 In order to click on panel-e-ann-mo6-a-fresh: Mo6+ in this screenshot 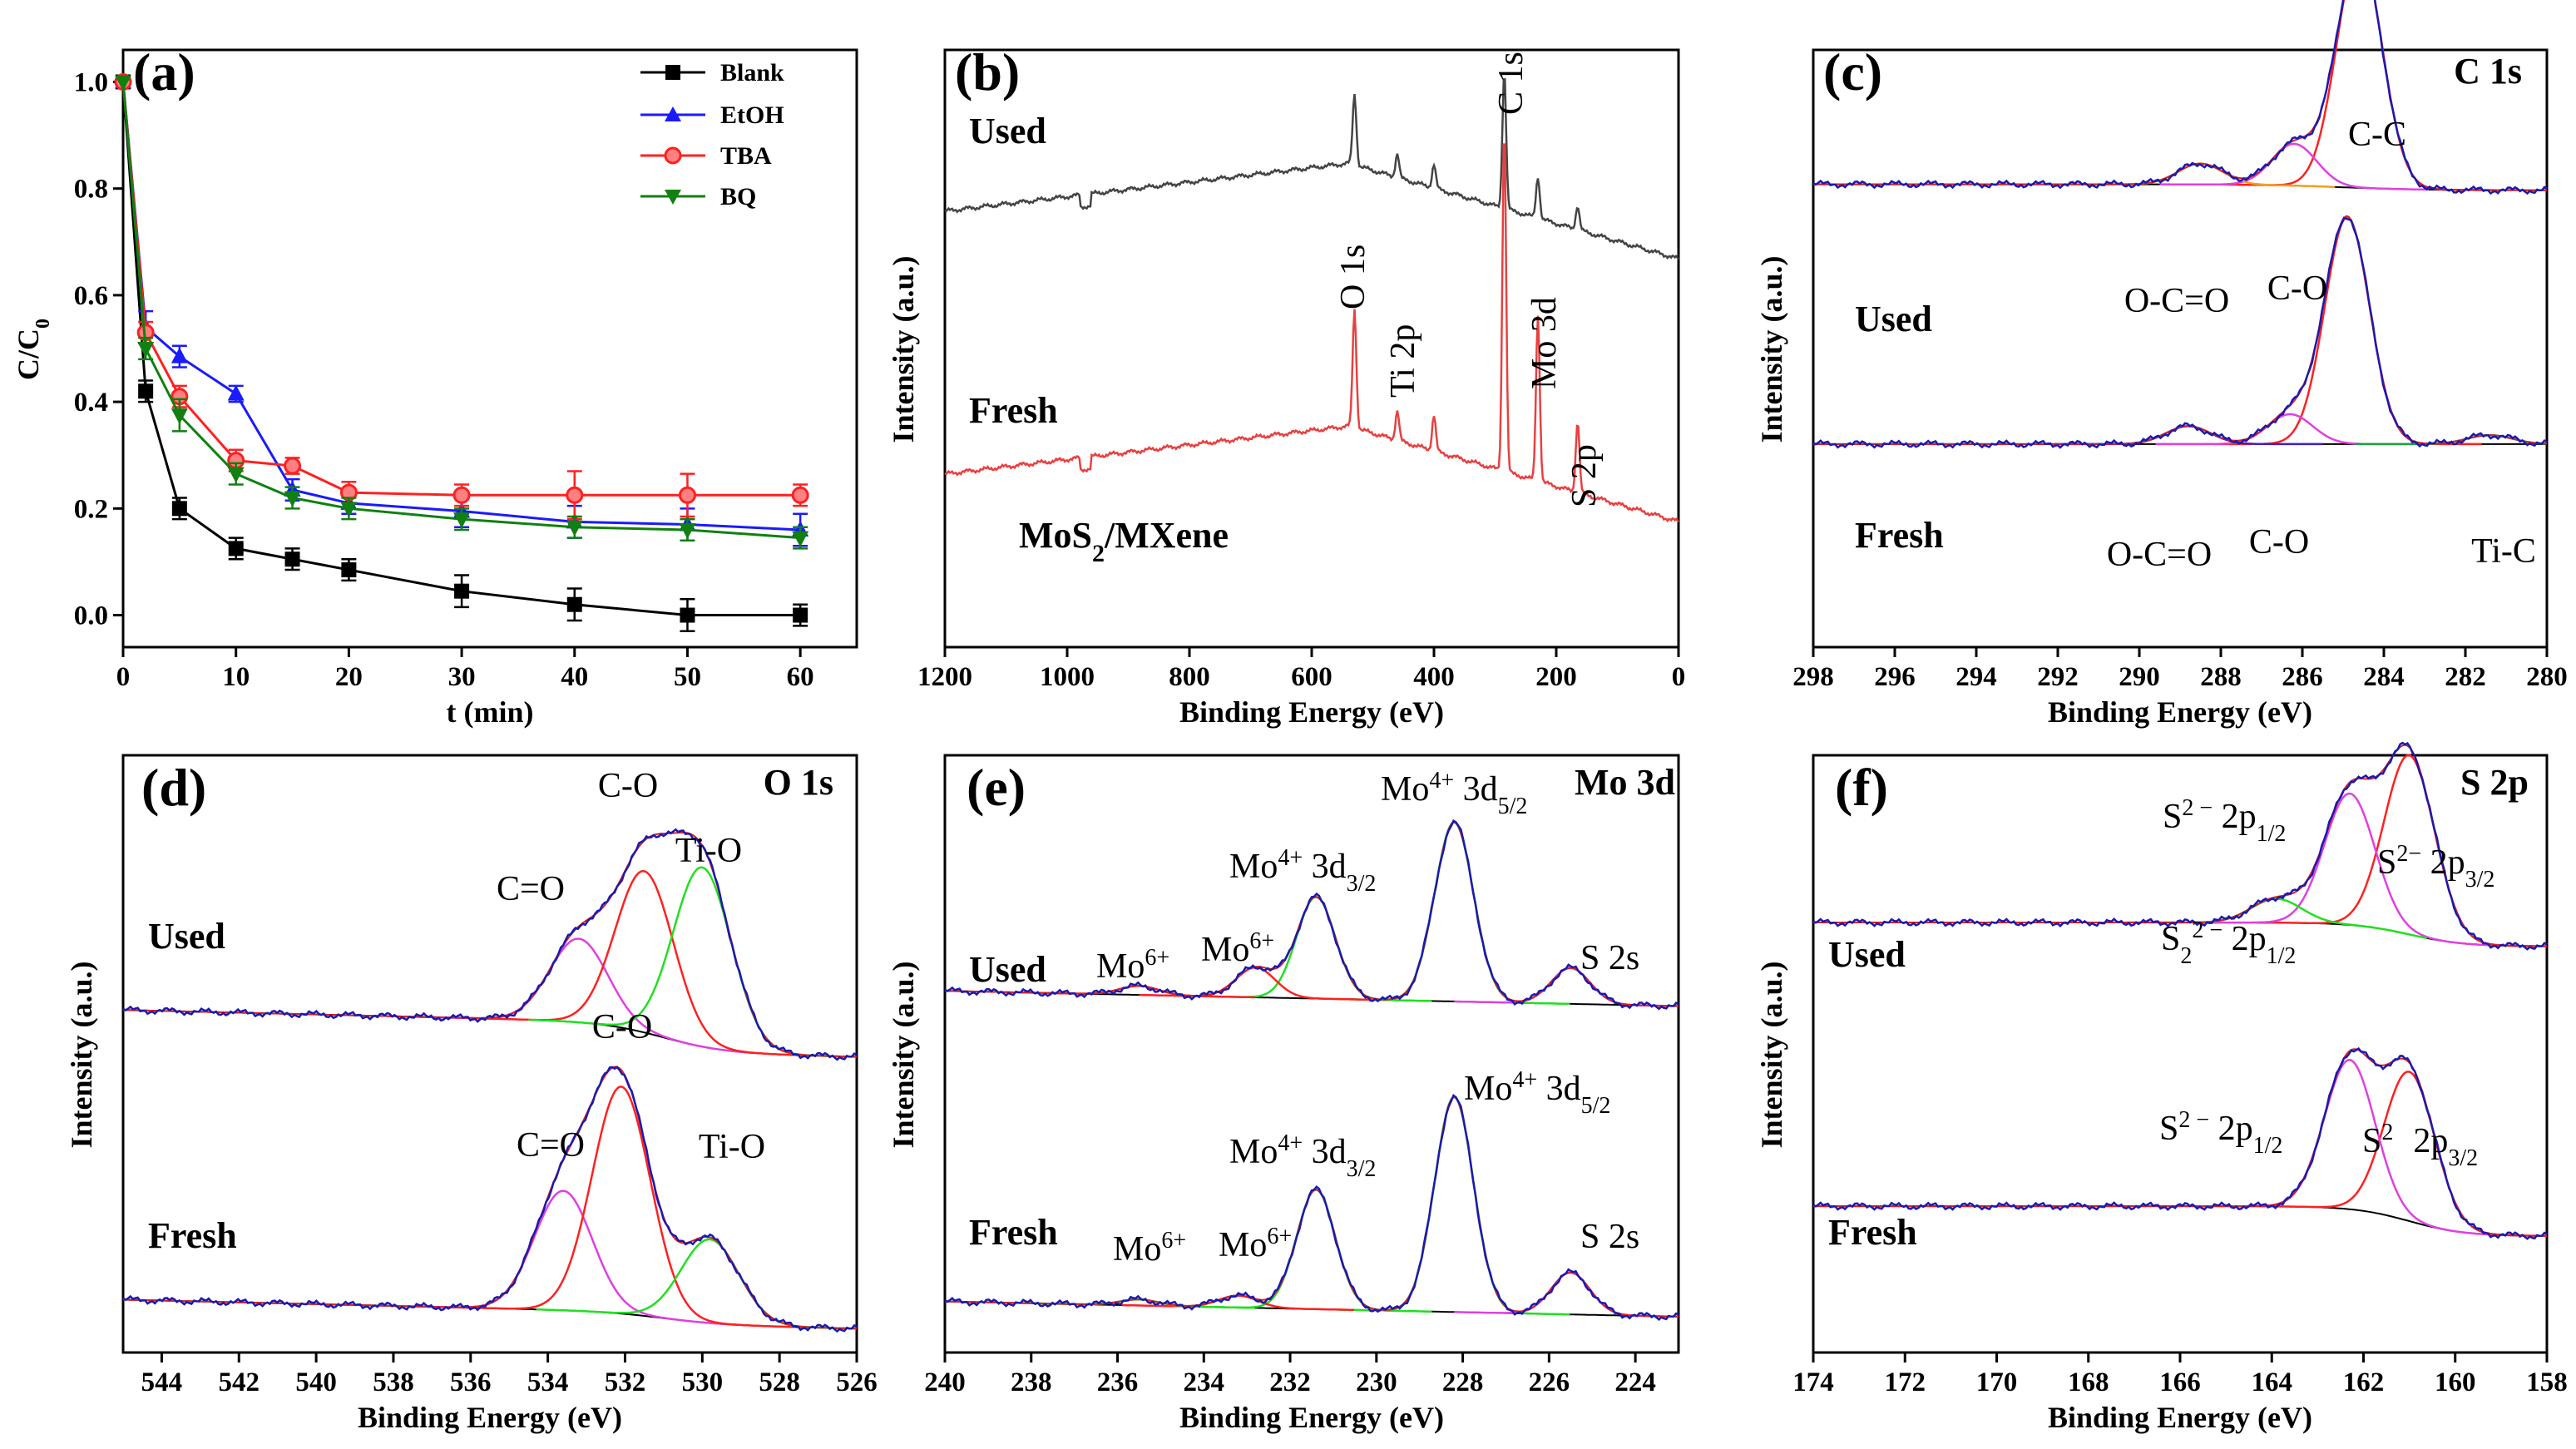, I will do `click(1149, 1248)`.